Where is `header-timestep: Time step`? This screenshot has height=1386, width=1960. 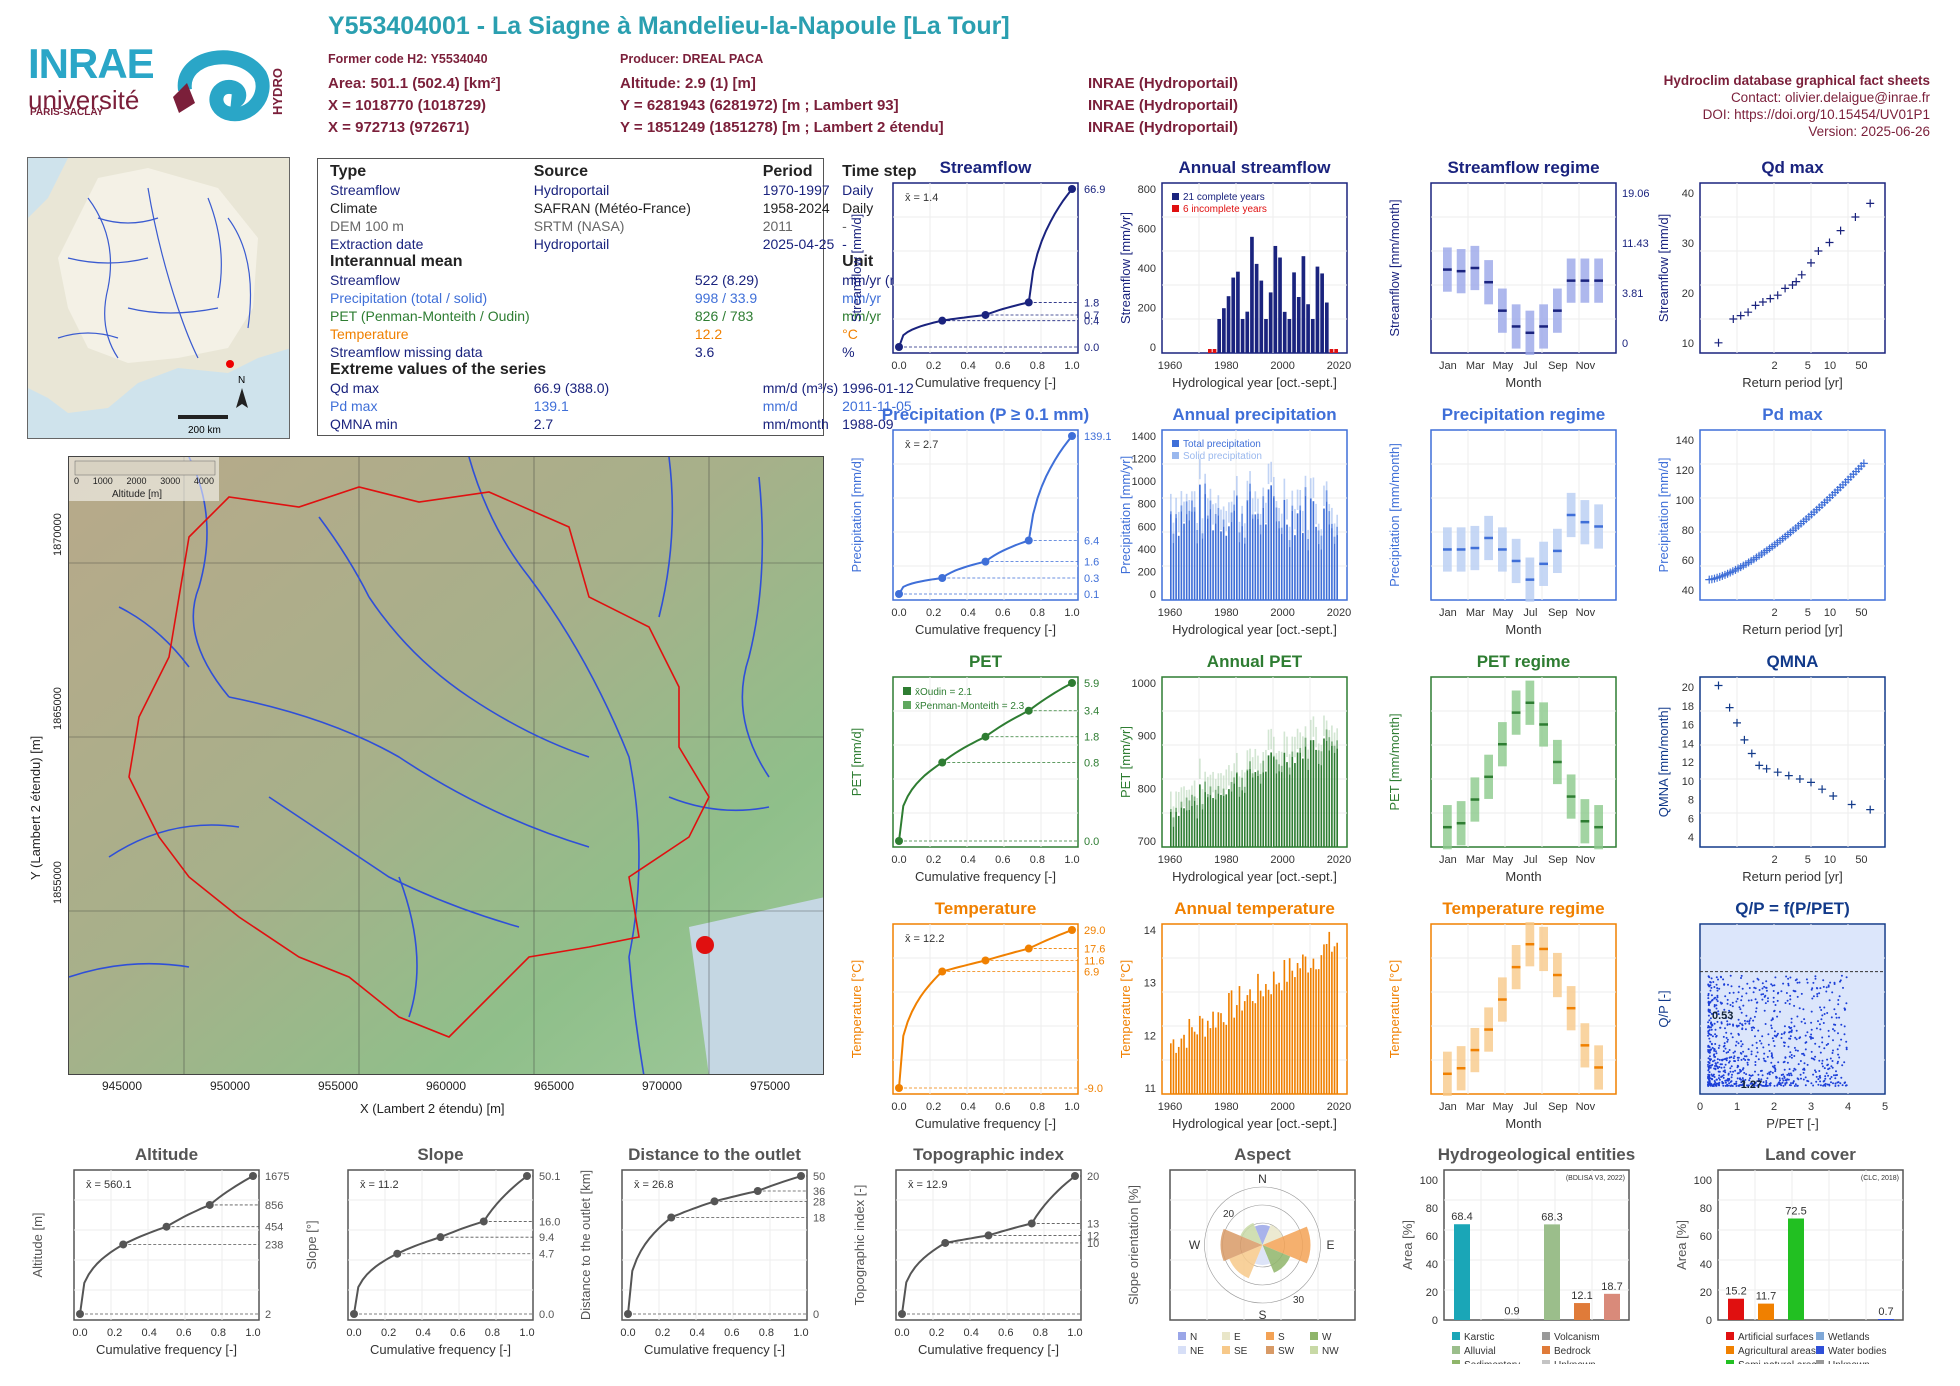
header-timestep: Time step is located at coordinates (879, 171).